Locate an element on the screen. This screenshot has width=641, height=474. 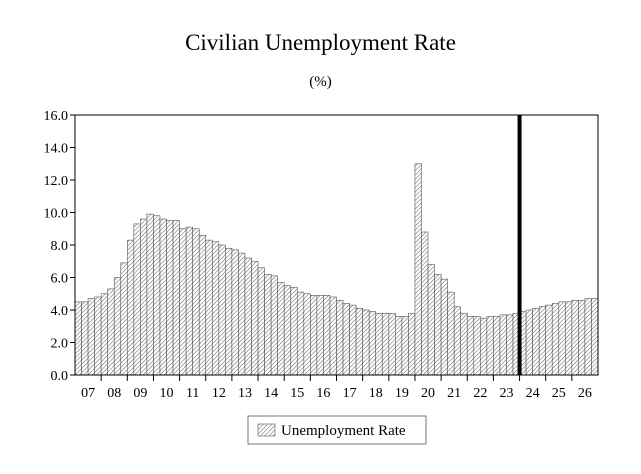
x-tick-label: 10 is located at coordinates (167, 393).